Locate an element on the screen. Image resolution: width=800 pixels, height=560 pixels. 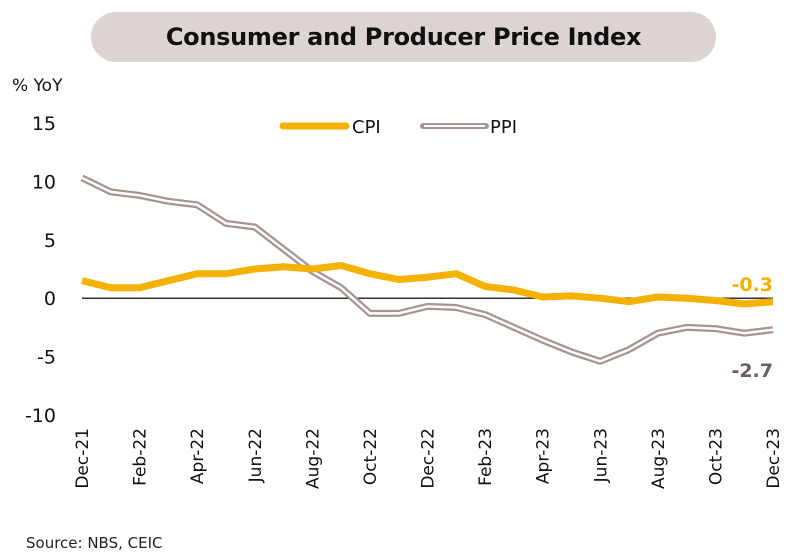
x-tick-label-apr-23: Apr-23 is located at coordinates (544, 456).